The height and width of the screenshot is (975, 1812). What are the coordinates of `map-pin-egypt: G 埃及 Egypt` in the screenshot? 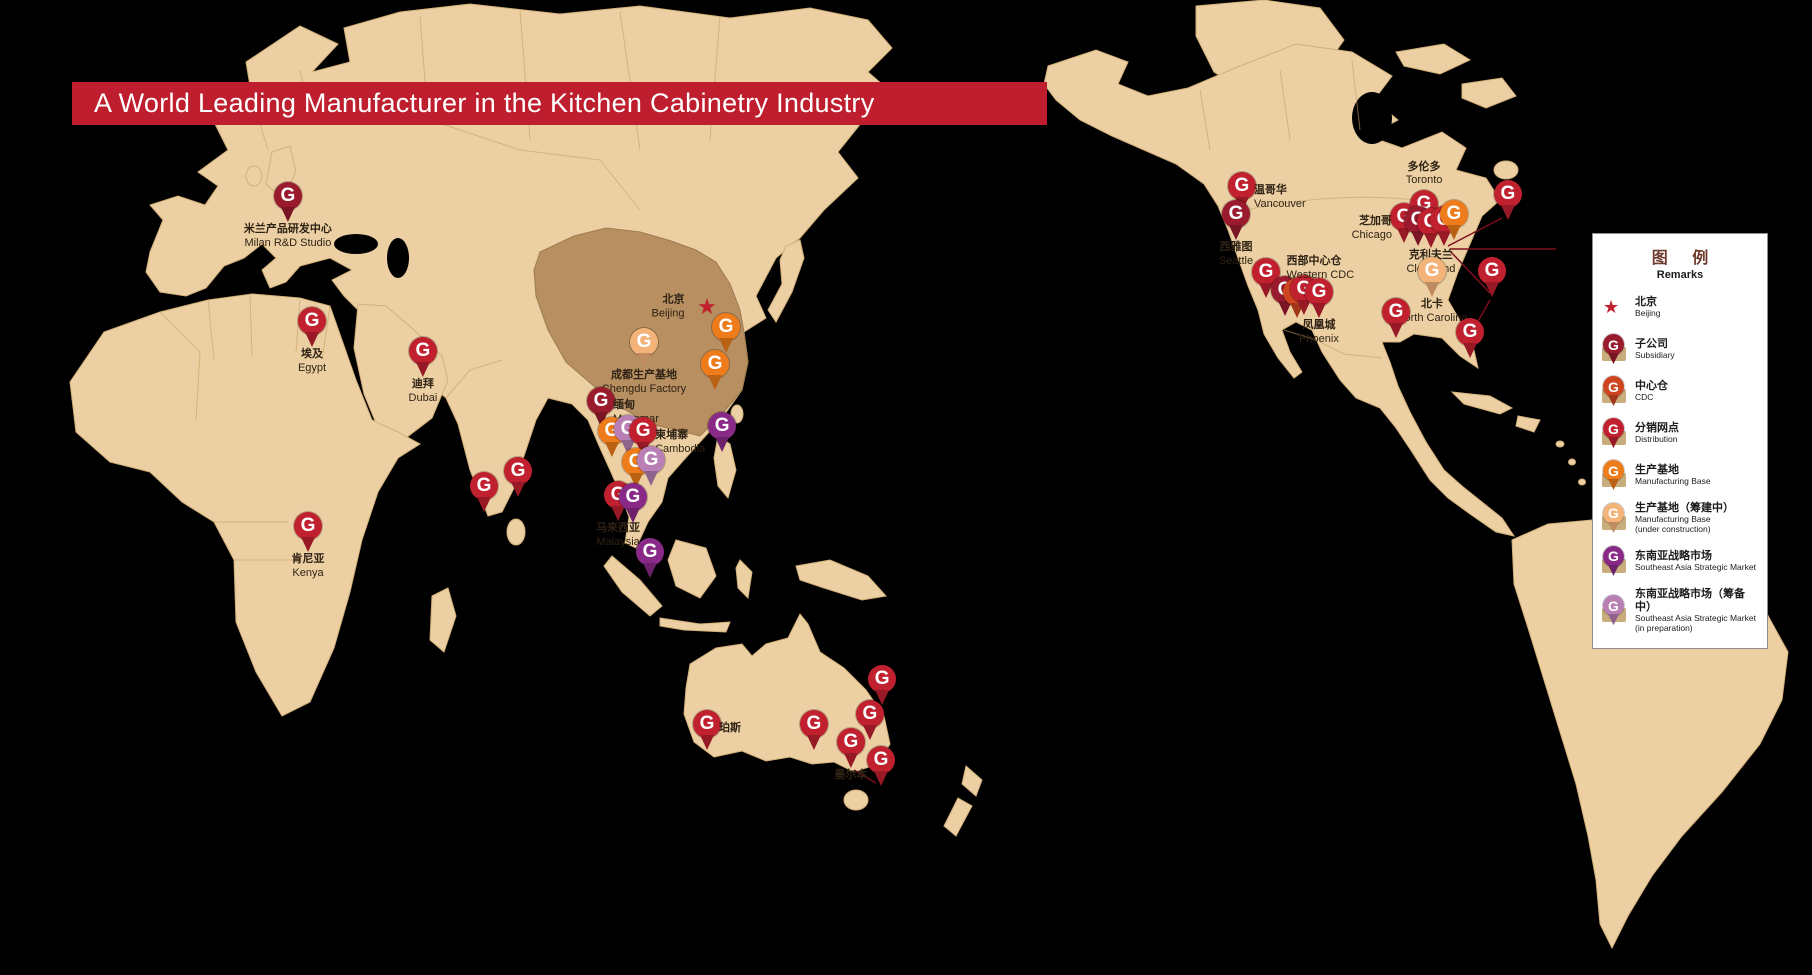 It's located at (312, 340).